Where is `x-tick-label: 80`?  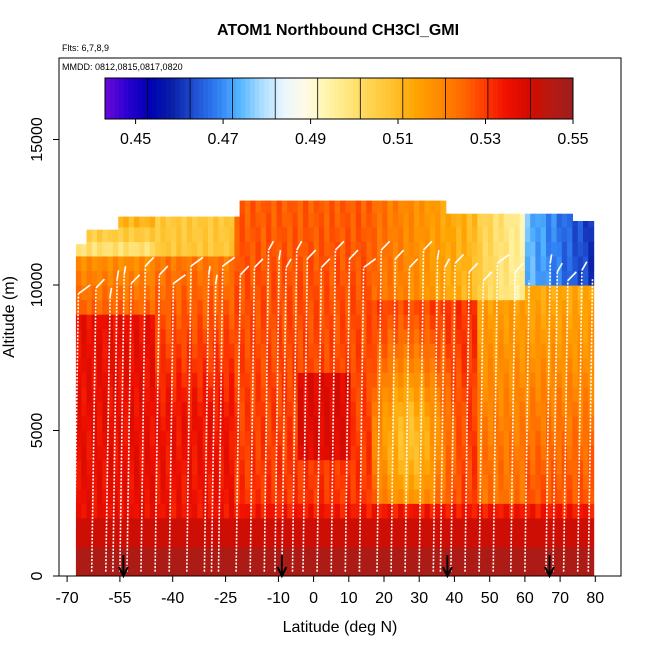 x-tick-label: 80 is located at coordinates (595, 598).